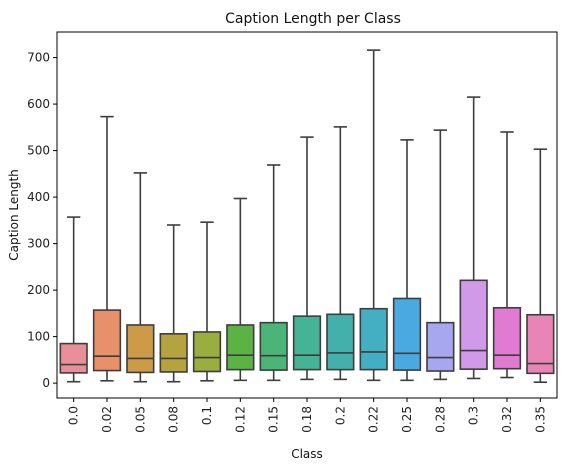 The image size is (571, 472). Describe the element at coordinates (38, 337) in the screenshot. I see `y-tick-label: 100` at that location.